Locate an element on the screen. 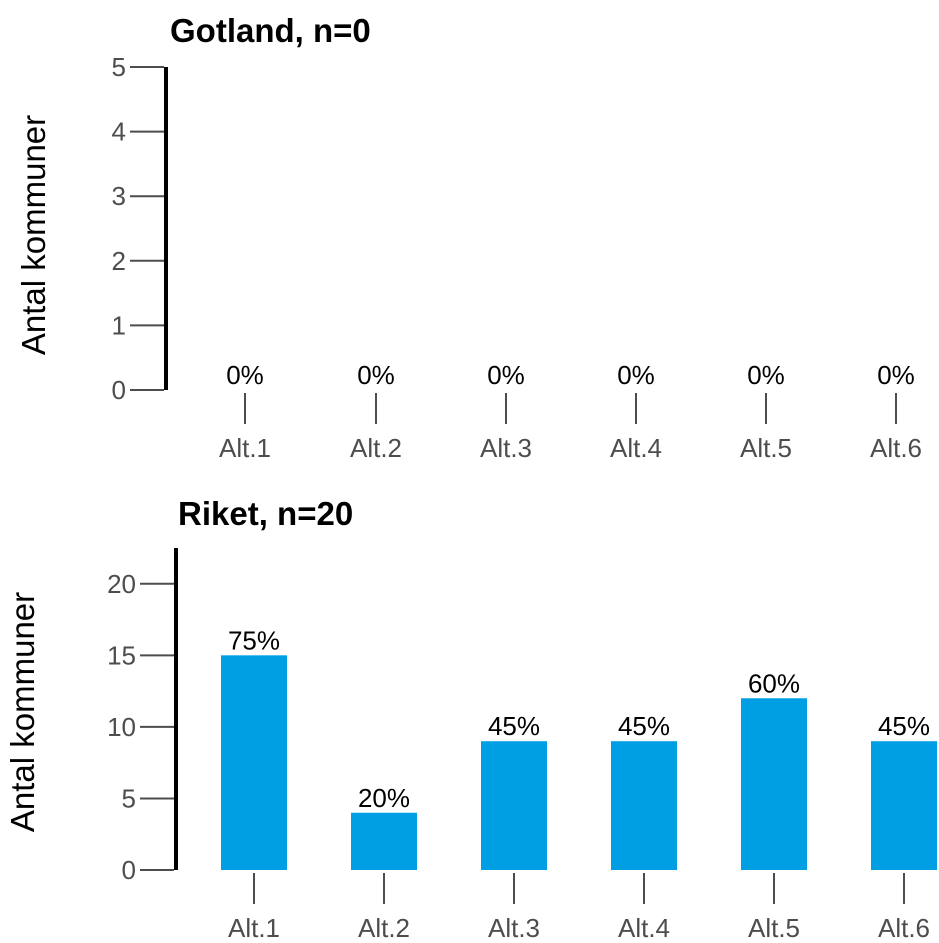  y-tick-label: 4 is located at coordinates (119, 132).